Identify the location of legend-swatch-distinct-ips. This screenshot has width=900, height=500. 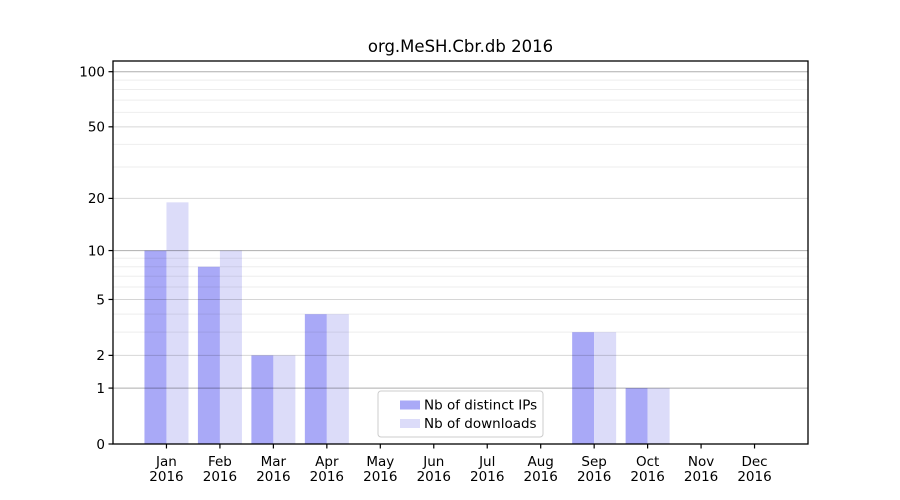
(410, 405).